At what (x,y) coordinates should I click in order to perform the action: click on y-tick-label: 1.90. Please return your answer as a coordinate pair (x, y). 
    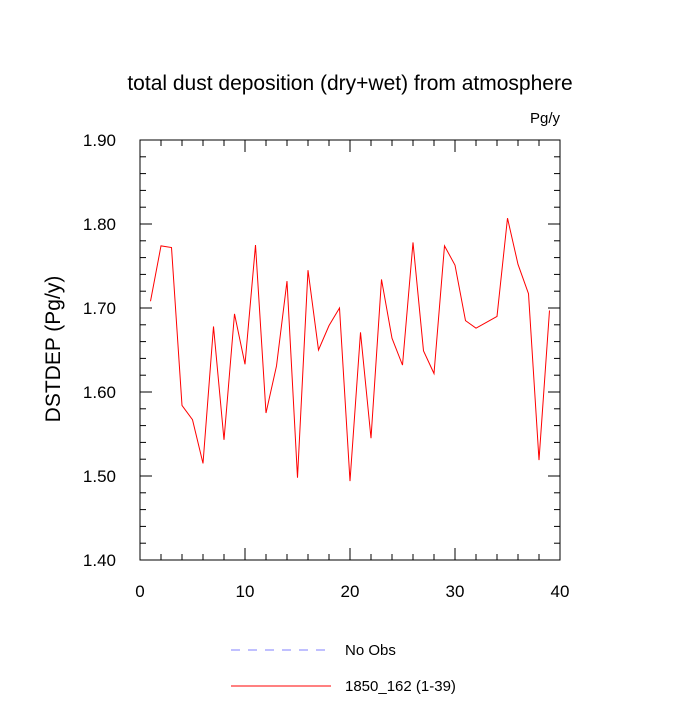
    Looking at the image, I should click on (99, 140).